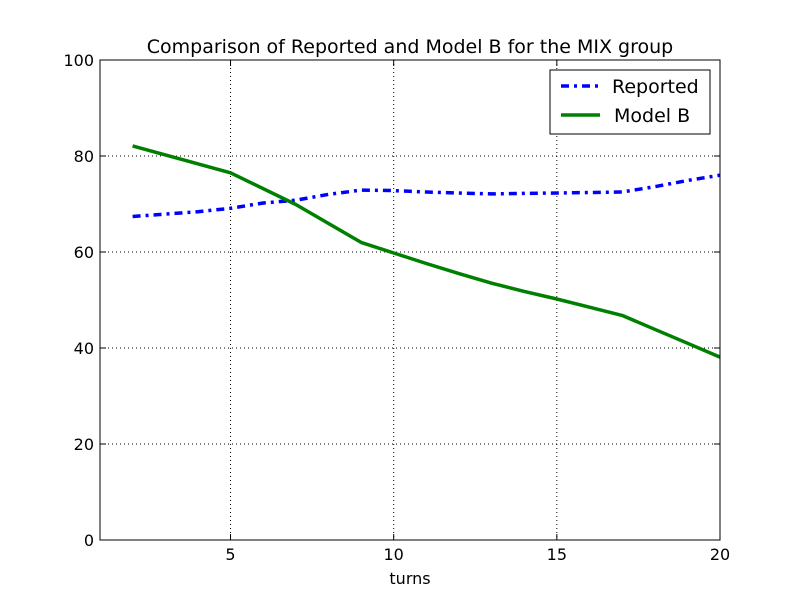 This screenshot has width=800, height=604. I want to click on y-tick-label: 0, so click(89, 540).